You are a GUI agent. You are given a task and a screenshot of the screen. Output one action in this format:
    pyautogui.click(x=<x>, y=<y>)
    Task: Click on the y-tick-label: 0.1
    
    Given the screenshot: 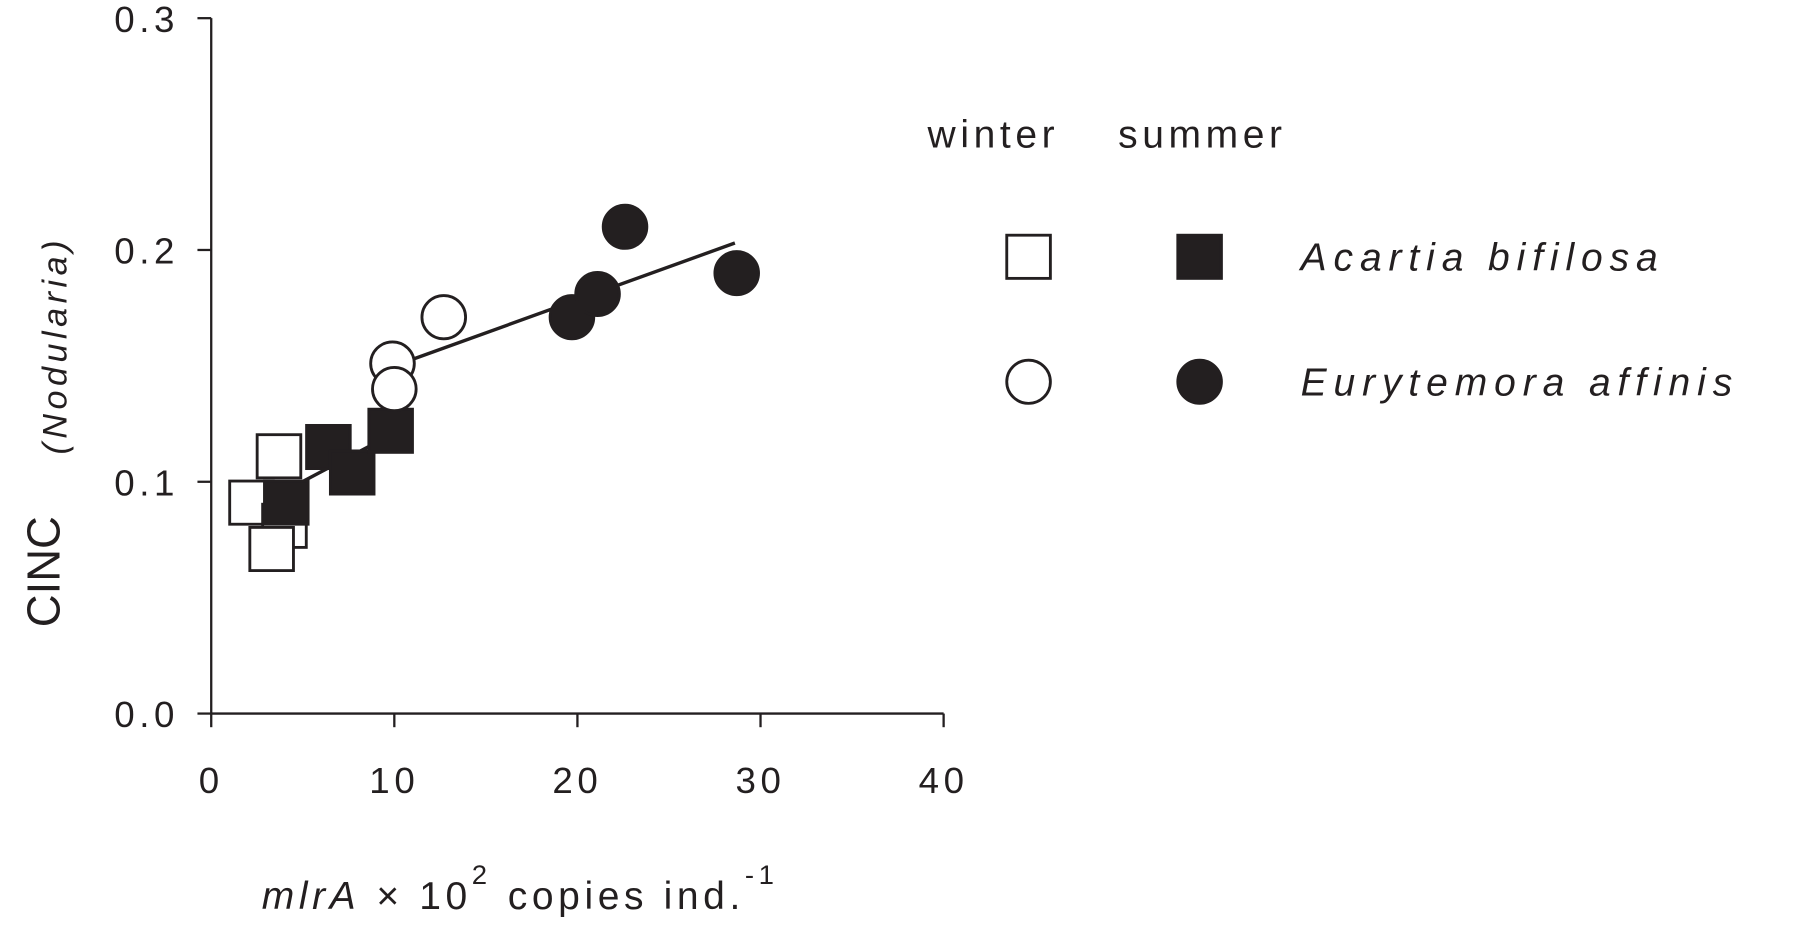 What is the action you would take?
    pyautogui.click(x=146, y=483)
    